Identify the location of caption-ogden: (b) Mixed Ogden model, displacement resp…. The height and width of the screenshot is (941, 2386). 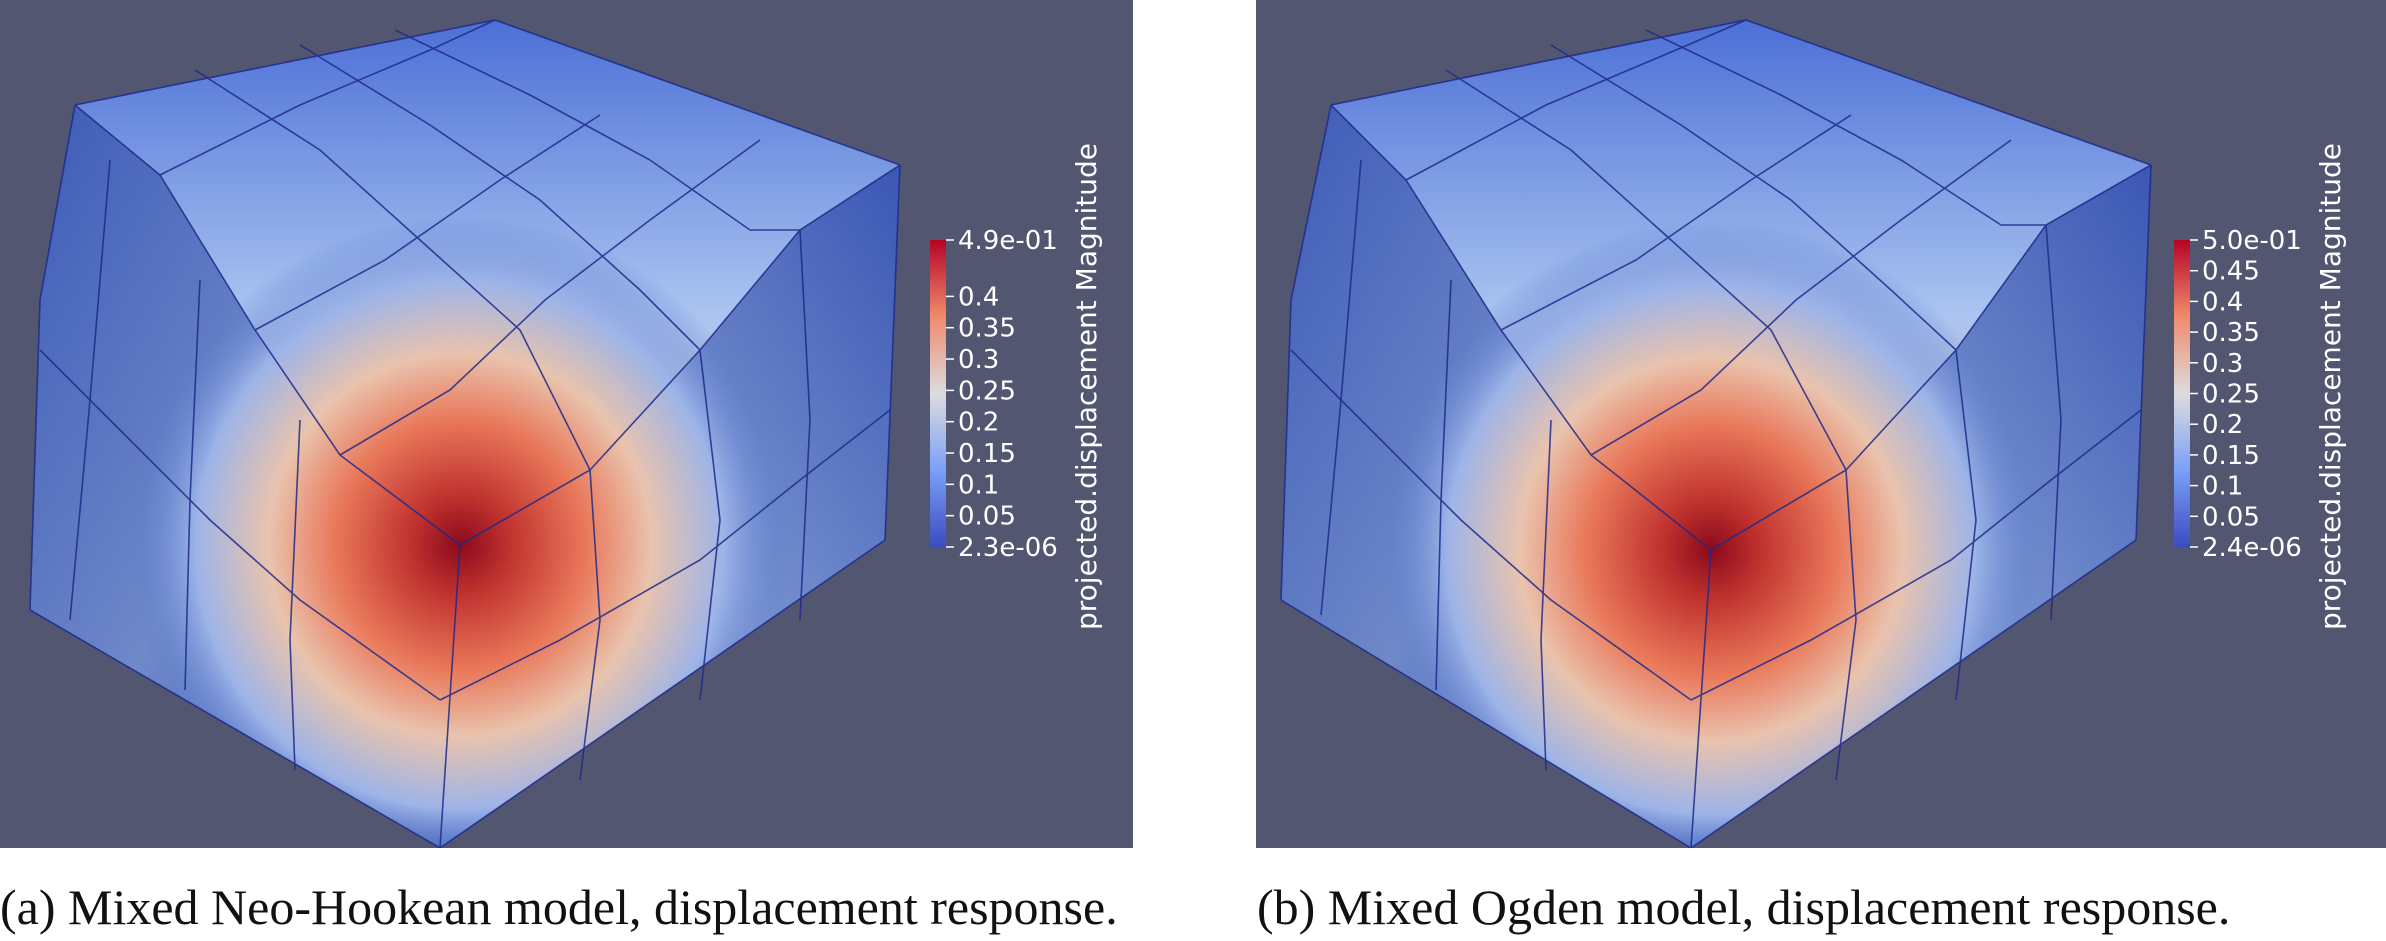
(1744, 907).